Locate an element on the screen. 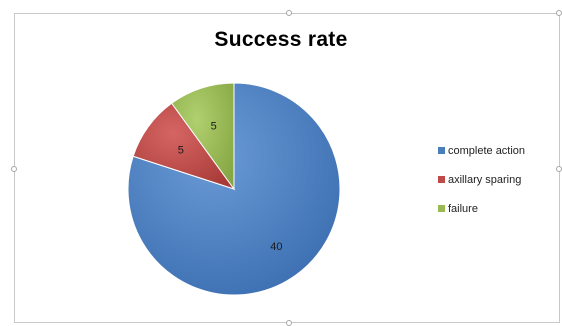  legend-label: axillary sparing is located at coordinates (485, 179).